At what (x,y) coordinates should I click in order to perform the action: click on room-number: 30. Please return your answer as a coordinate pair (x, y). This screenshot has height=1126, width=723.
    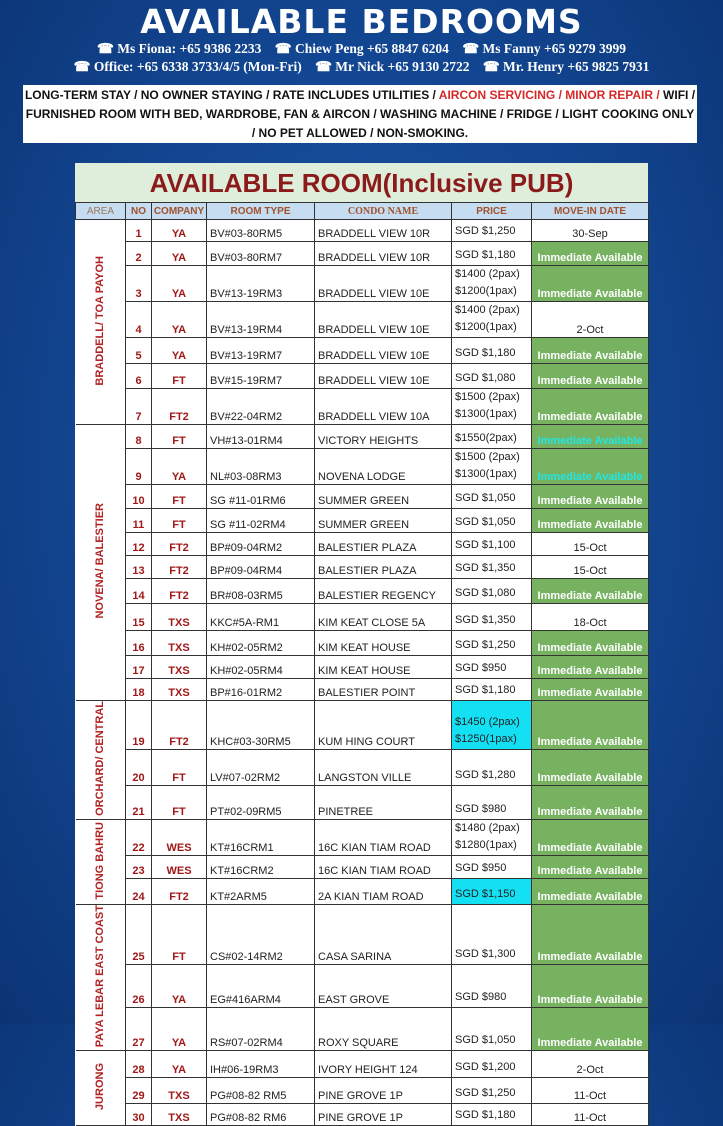
    Looking at the image, I should click on (138, 1114).